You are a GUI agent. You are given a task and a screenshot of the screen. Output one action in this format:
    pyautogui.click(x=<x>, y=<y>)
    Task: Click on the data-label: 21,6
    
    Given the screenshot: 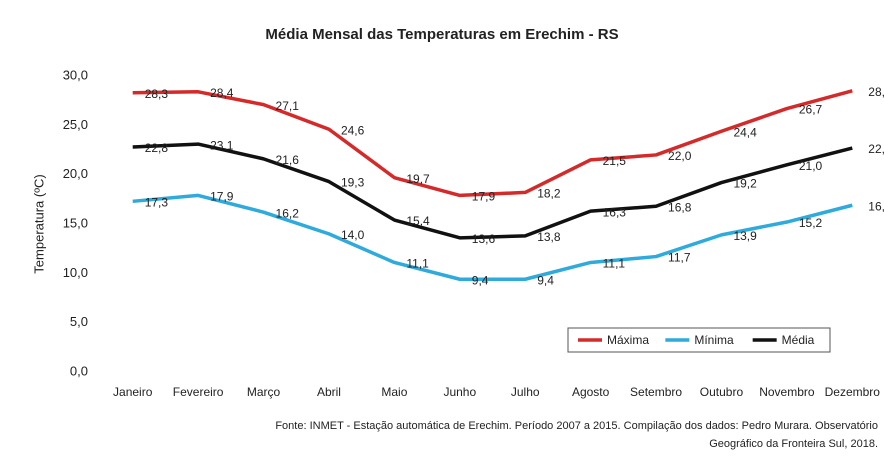 What is the action you would take?
    pyautogui.click(x=288, y=160)
    